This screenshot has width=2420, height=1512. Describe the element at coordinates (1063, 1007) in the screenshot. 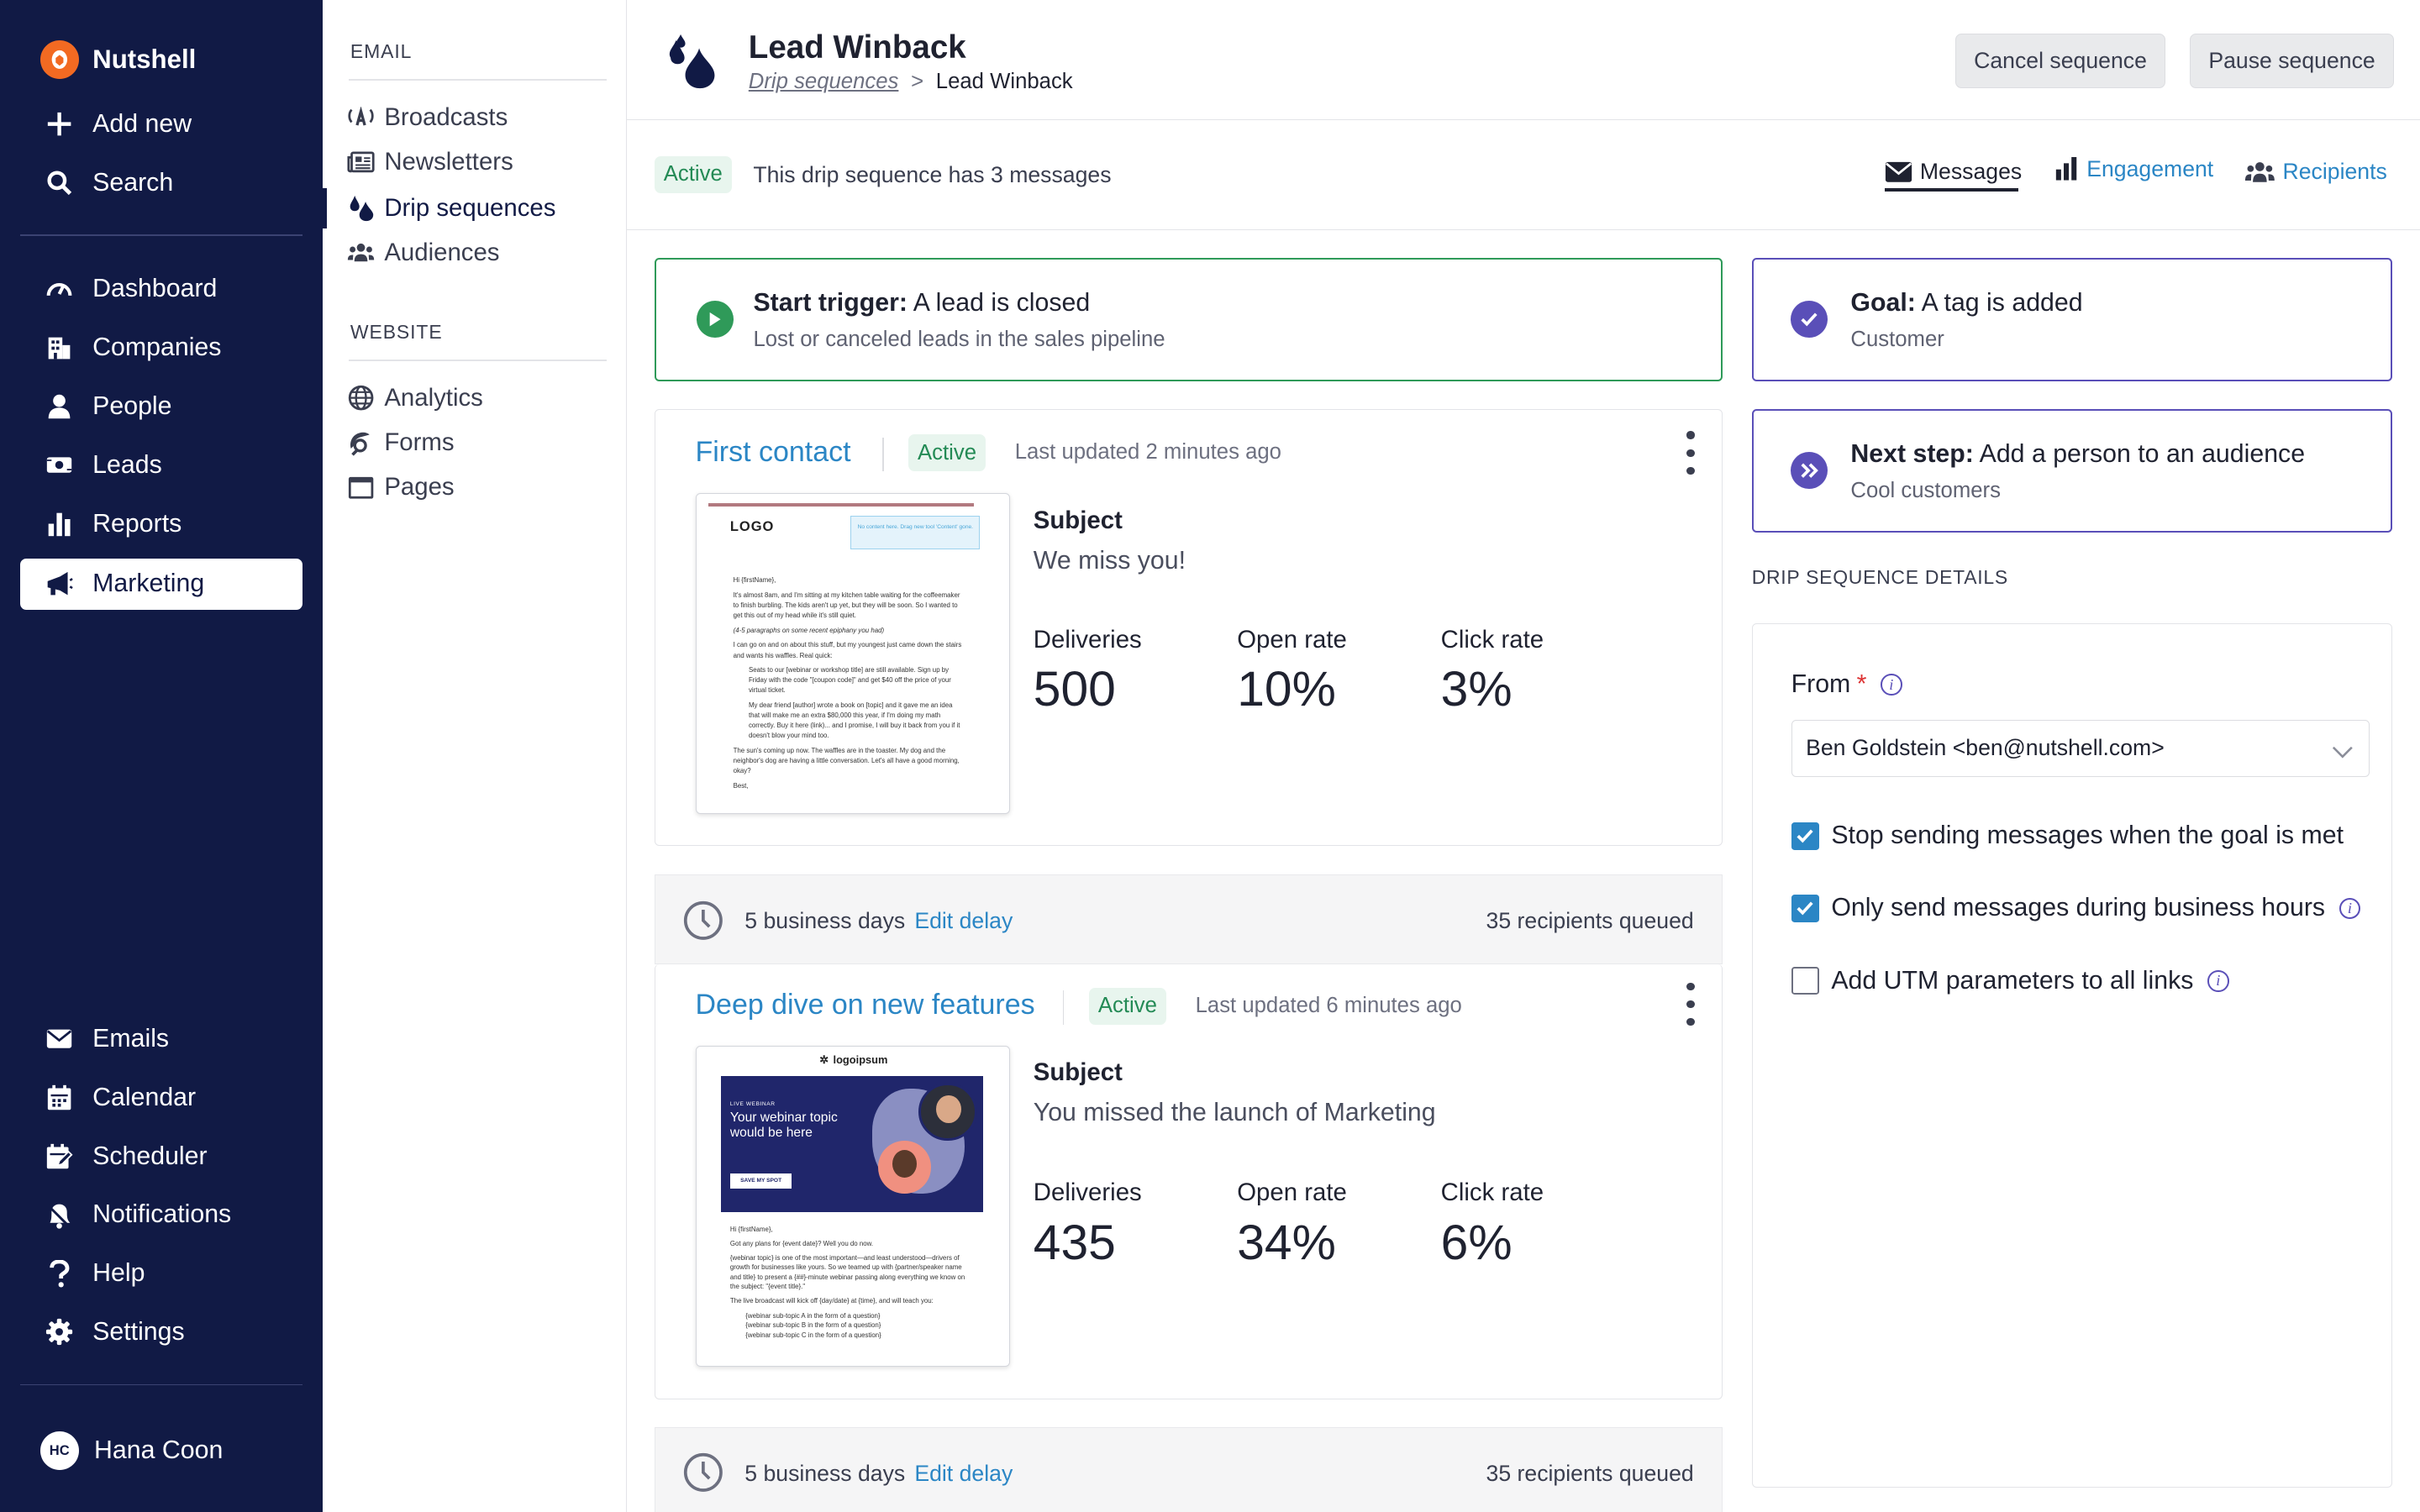

I see `title-separator` at that location.